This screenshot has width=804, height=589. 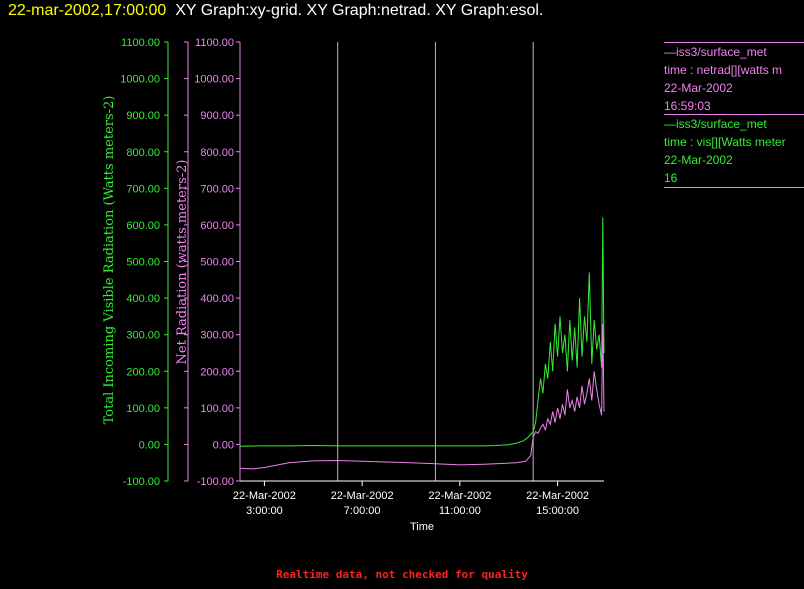 What do you see at coordinates (723, 70) in the screenshot?
I see `legend-netrad-variable: time : netrad[][watts m` at bounding box center [723, 70].